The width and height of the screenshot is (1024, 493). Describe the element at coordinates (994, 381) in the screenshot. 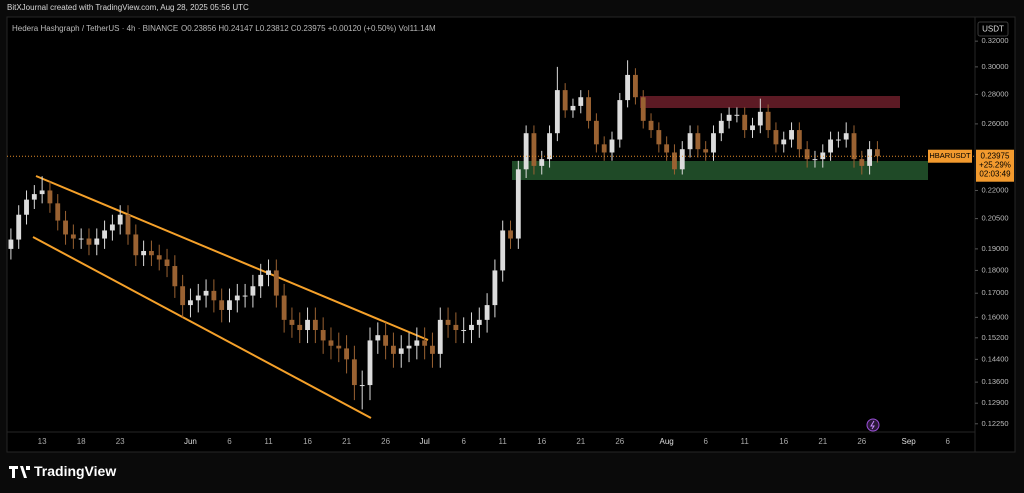

I see `y-tick-label: 0.13600` at that location.